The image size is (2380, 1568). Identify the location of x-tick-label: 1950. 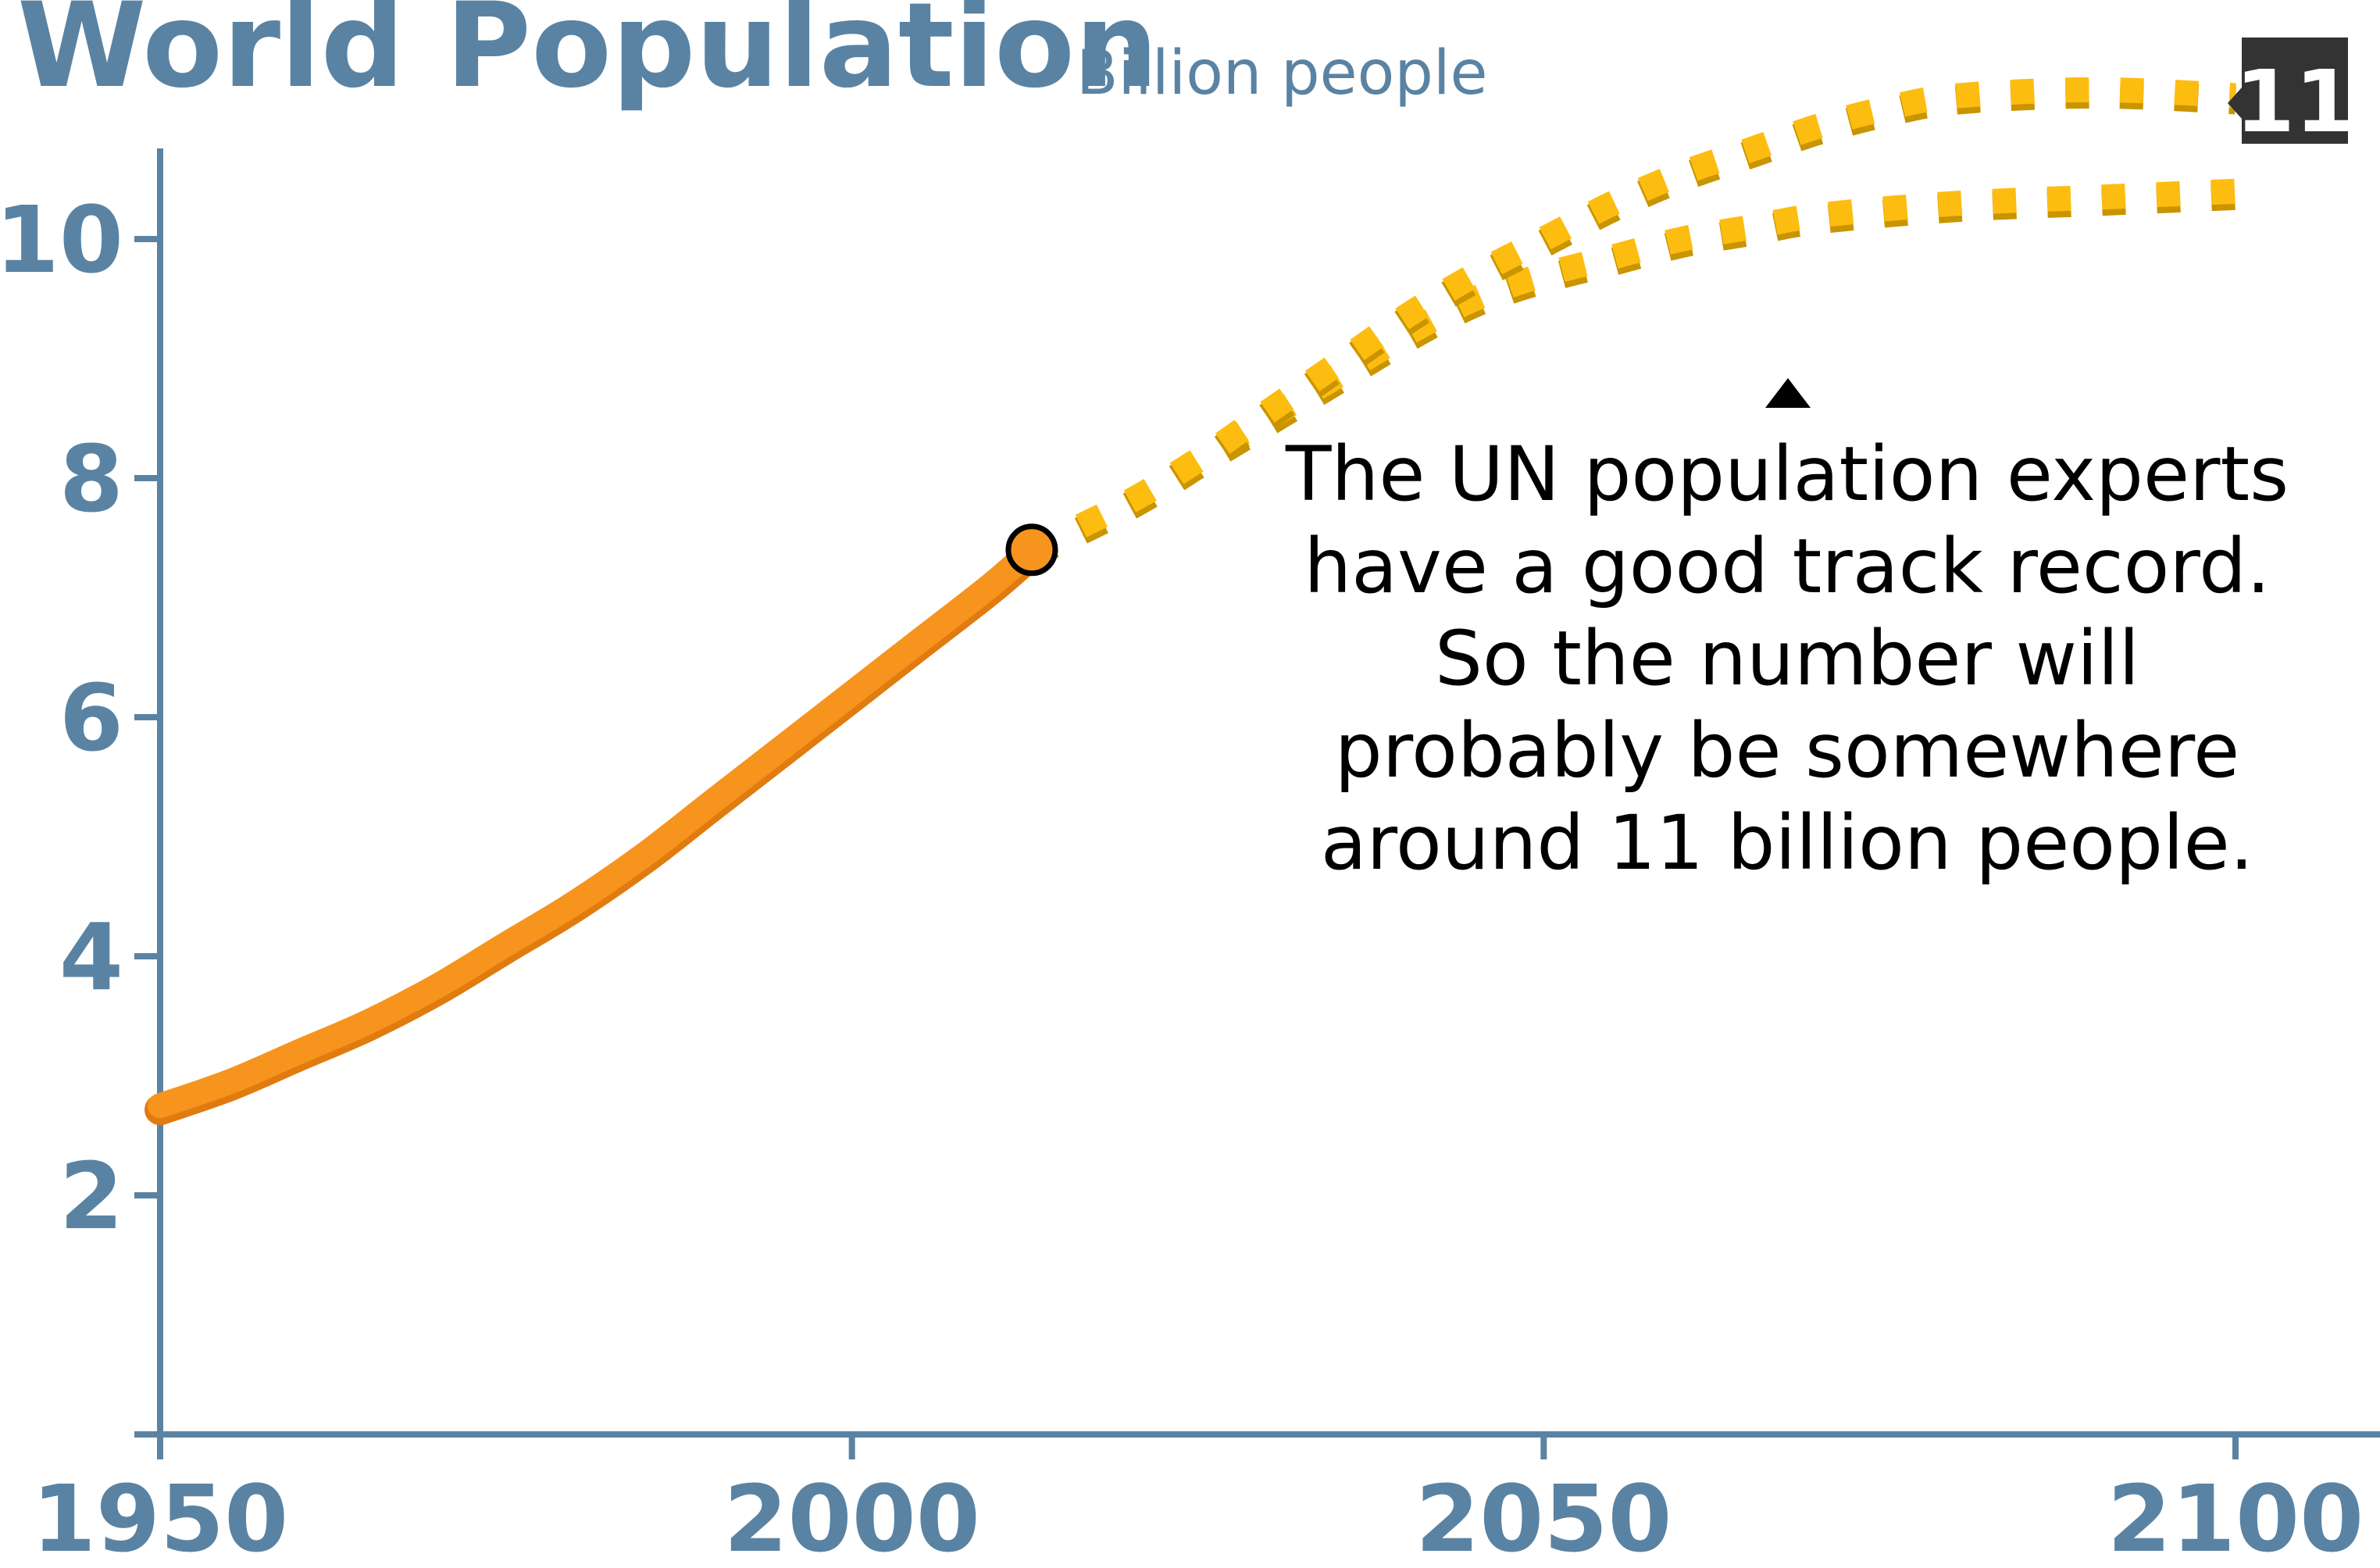
(160, 1516).